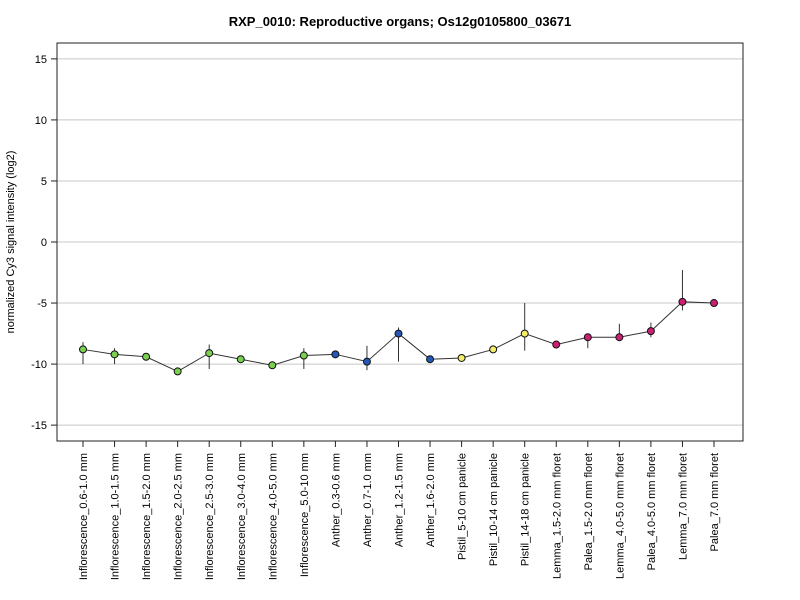  What do you see at coordinates (336, 500) in the screenshot?
I see `x-tick-label-8: Anther_0.3-0.6 mm` at bounding box center [336, 500].